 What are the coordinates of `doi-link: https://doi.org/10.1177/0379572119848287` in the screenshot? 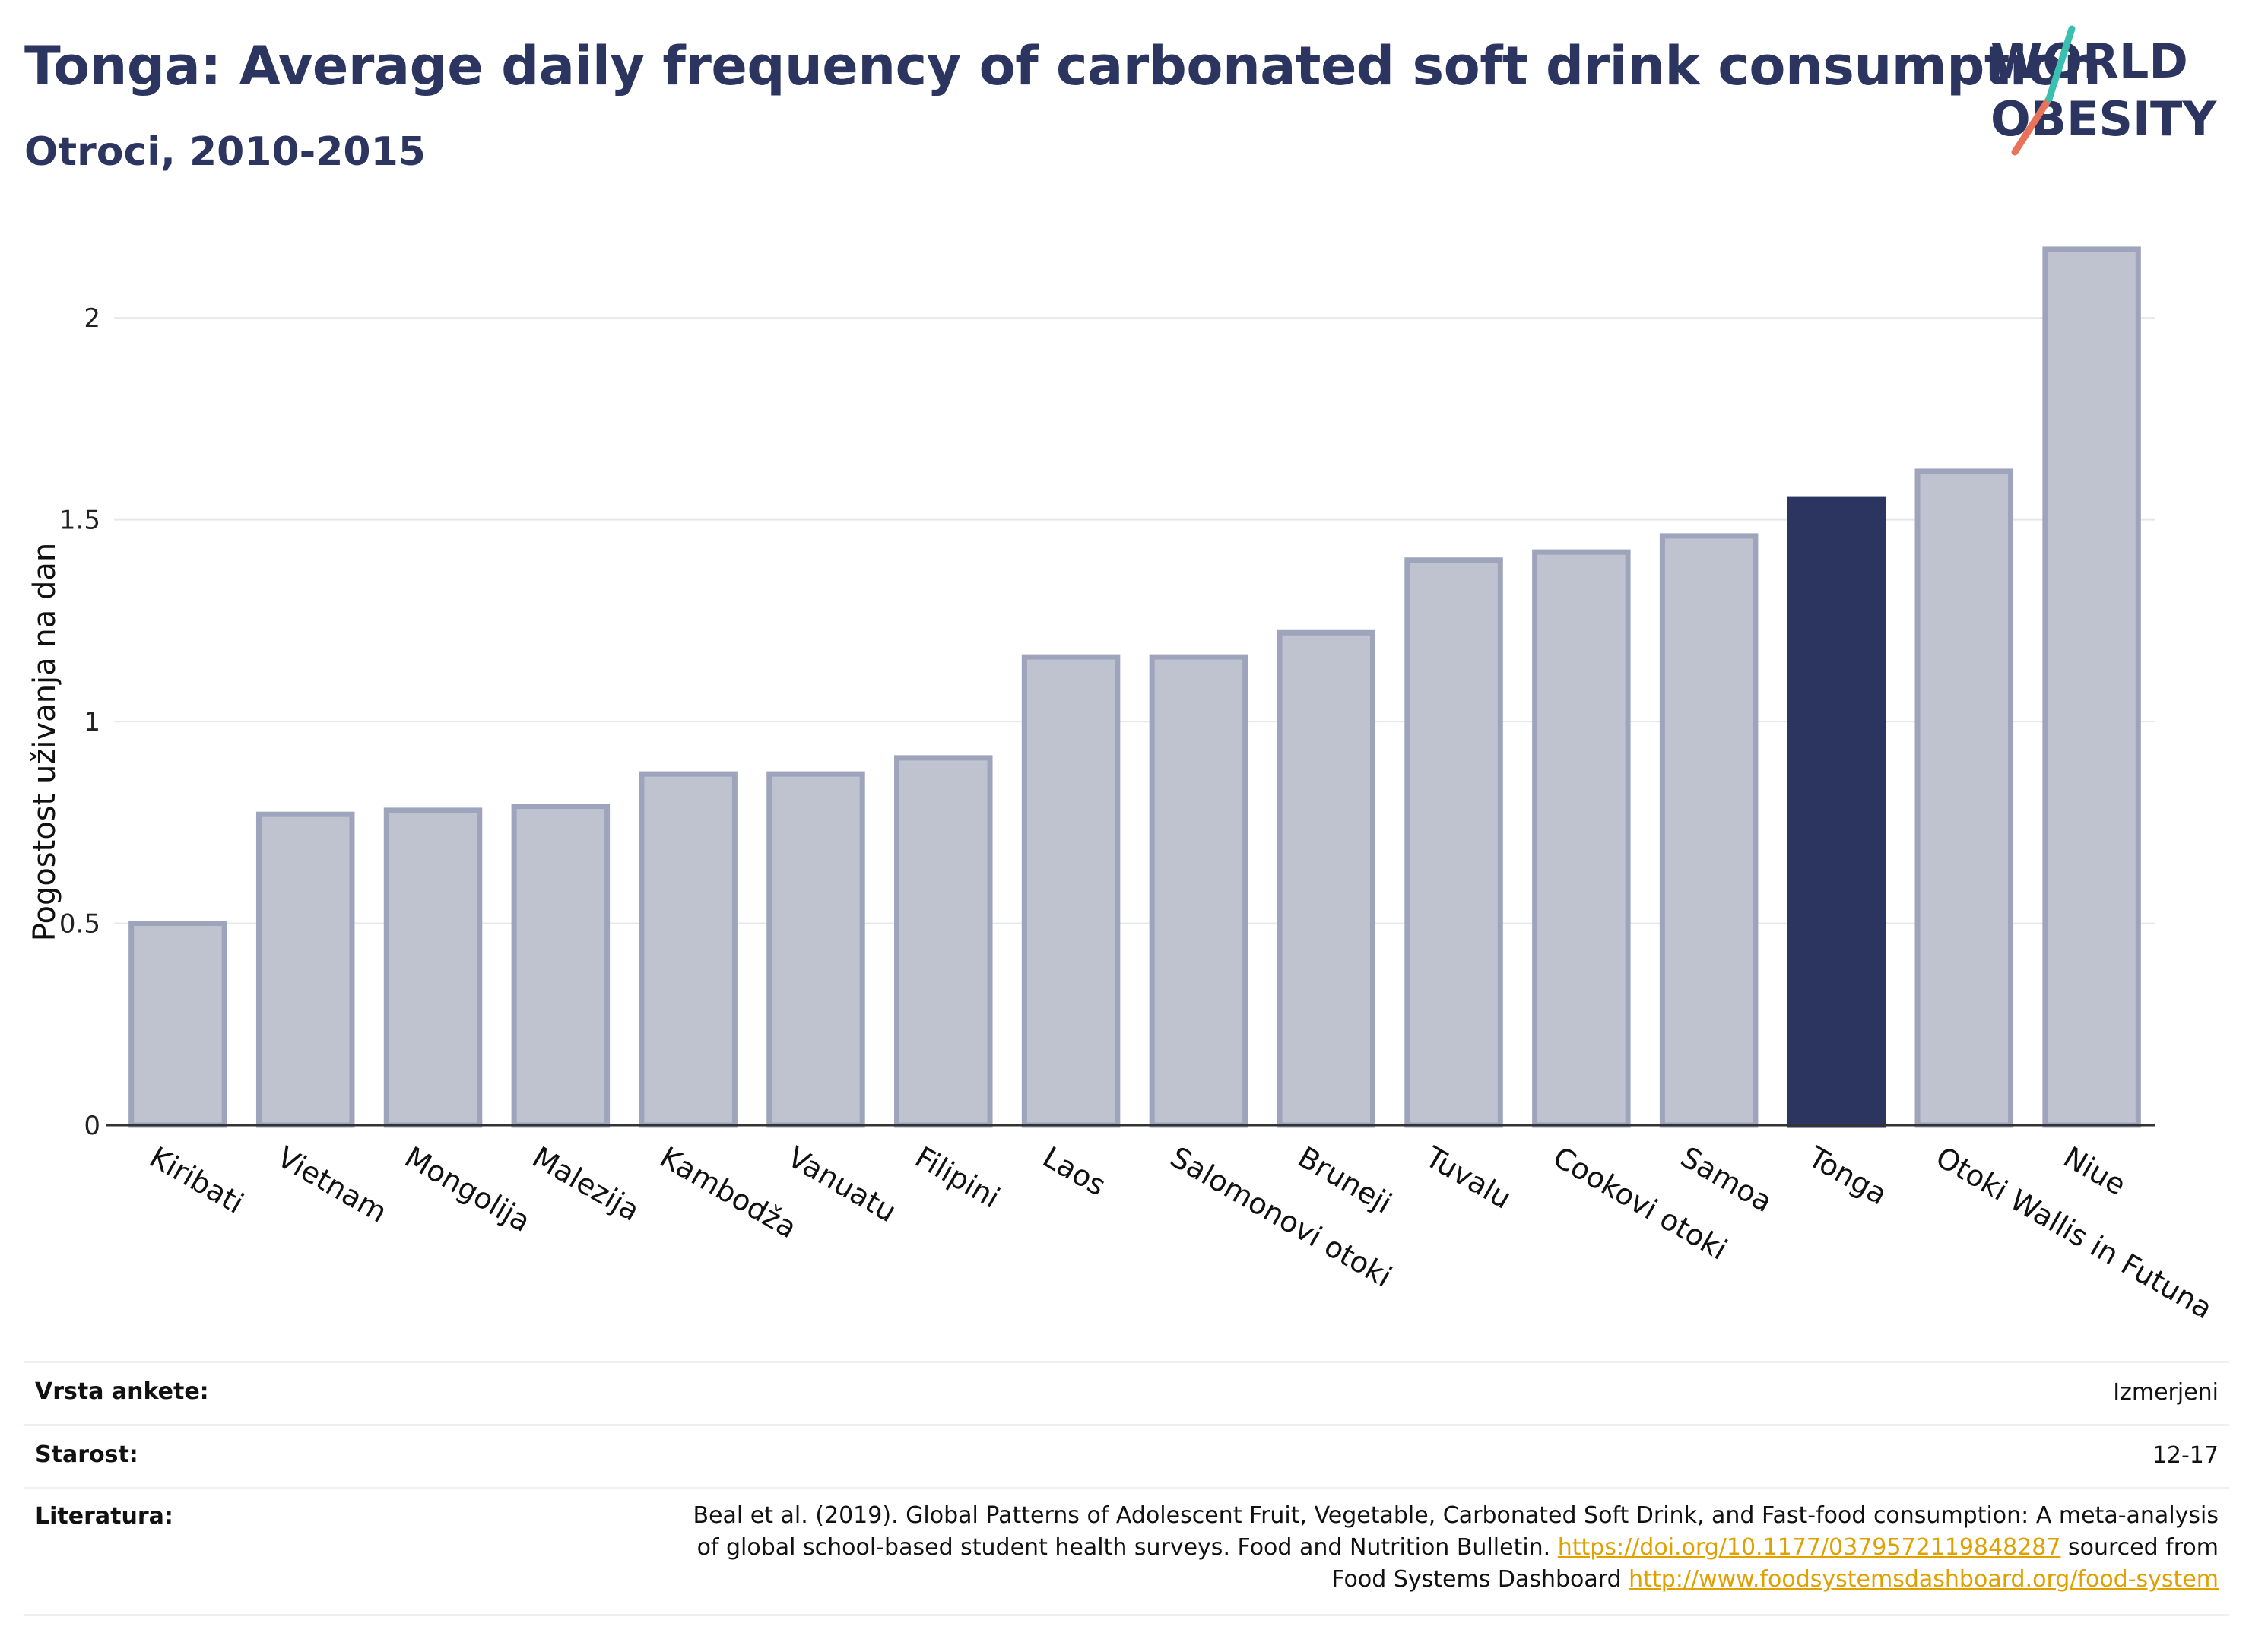 It's located at (1809, 1547).